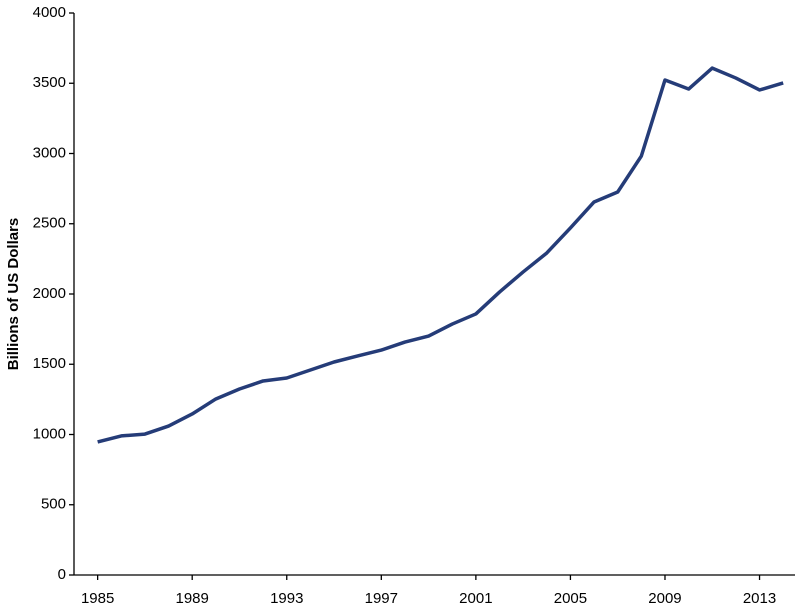  I want to click on y-tick-label: 500, so click(53, 504).